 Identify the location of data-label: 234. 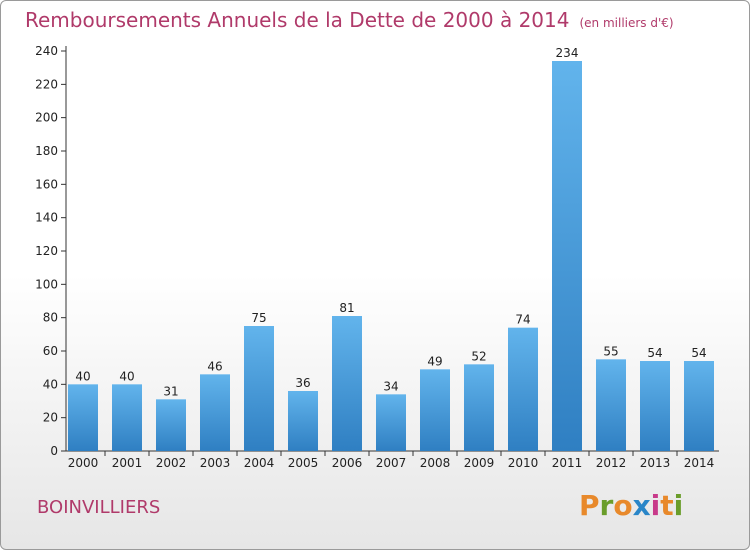
(567, 53).